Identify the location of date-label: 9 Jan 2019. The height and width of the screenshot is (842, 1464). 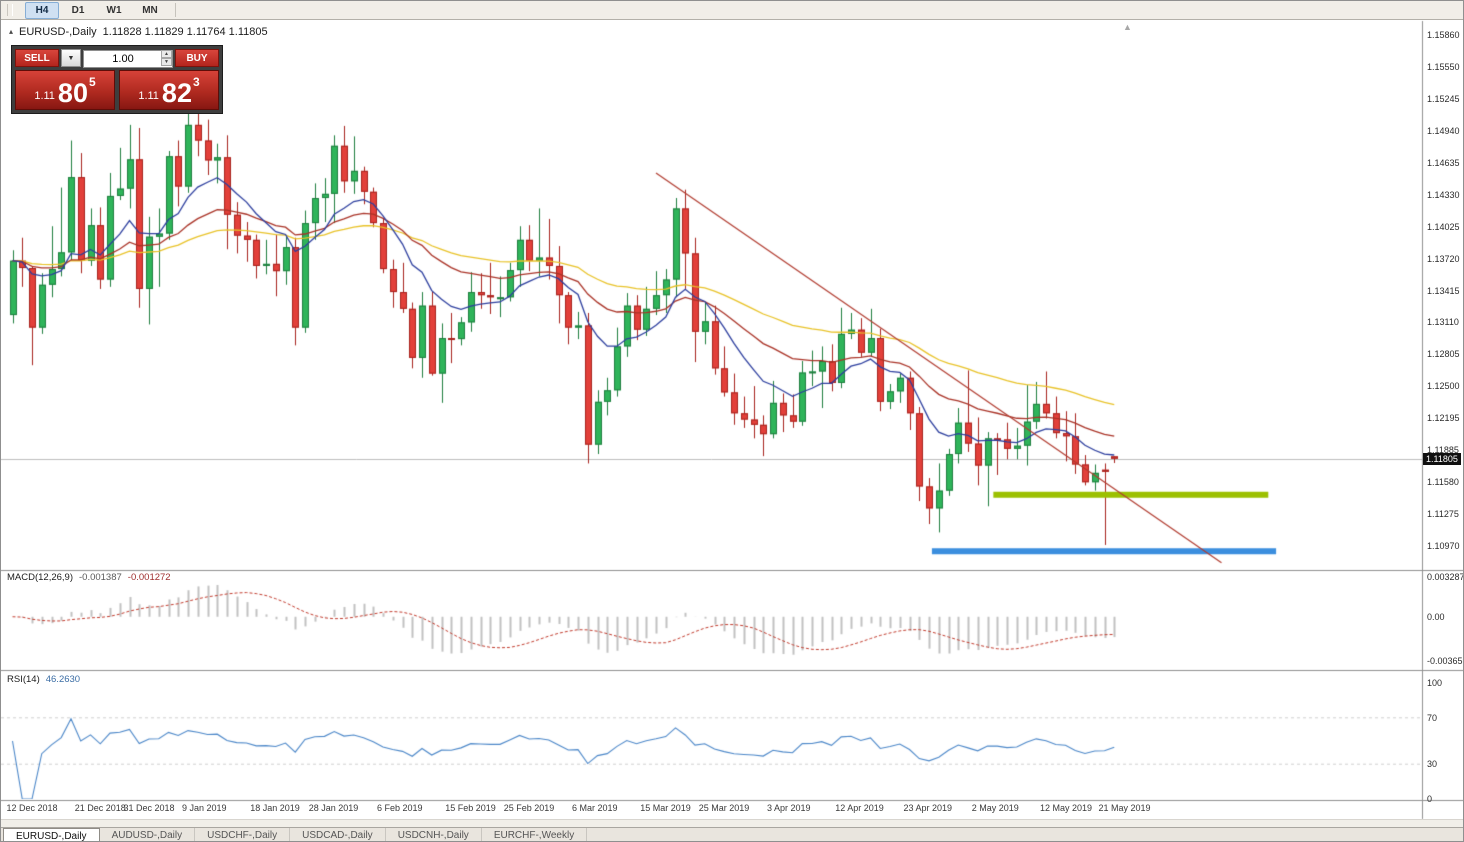
(204, 808).